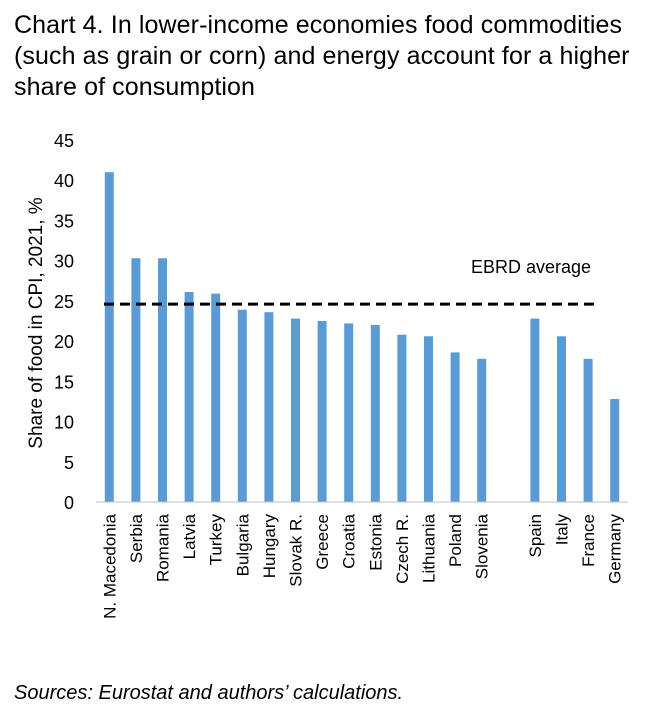  I want to click on y-tick-label: 35, so click(64, 221).